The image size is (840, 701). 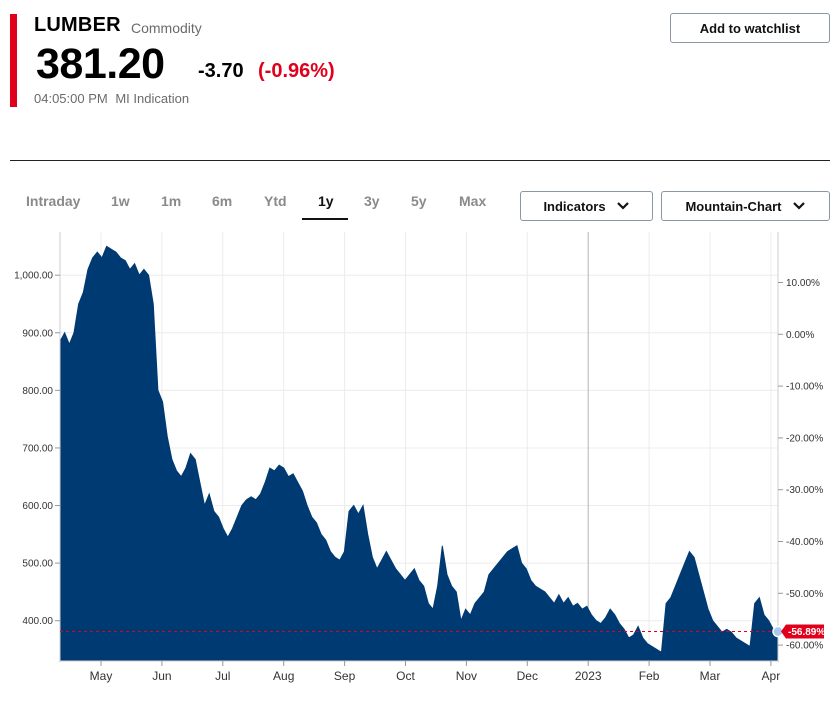 I want to click on right-tick-label: 0.00%, so click(x=800, y=335).